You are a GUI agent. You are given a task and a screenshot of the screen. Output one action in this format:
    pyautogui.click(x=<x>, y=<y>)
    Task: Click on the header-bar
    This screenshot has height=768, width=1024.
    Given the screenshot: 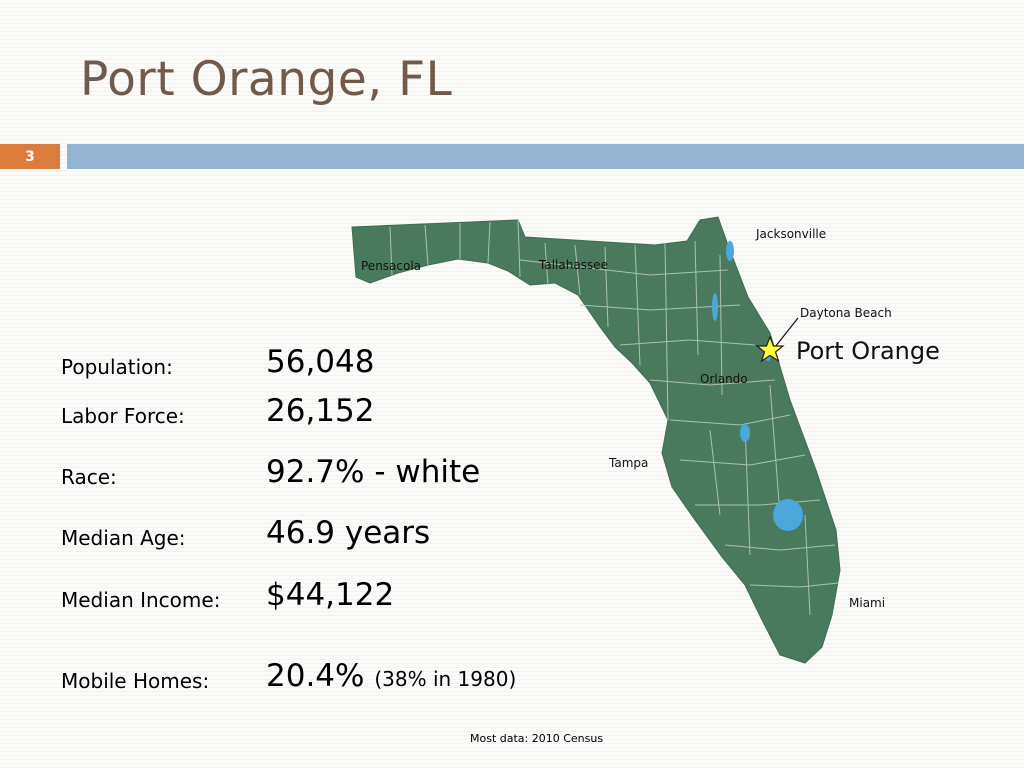 What is the action you would take?
    pyautogui.click(x=545, y=156)
    